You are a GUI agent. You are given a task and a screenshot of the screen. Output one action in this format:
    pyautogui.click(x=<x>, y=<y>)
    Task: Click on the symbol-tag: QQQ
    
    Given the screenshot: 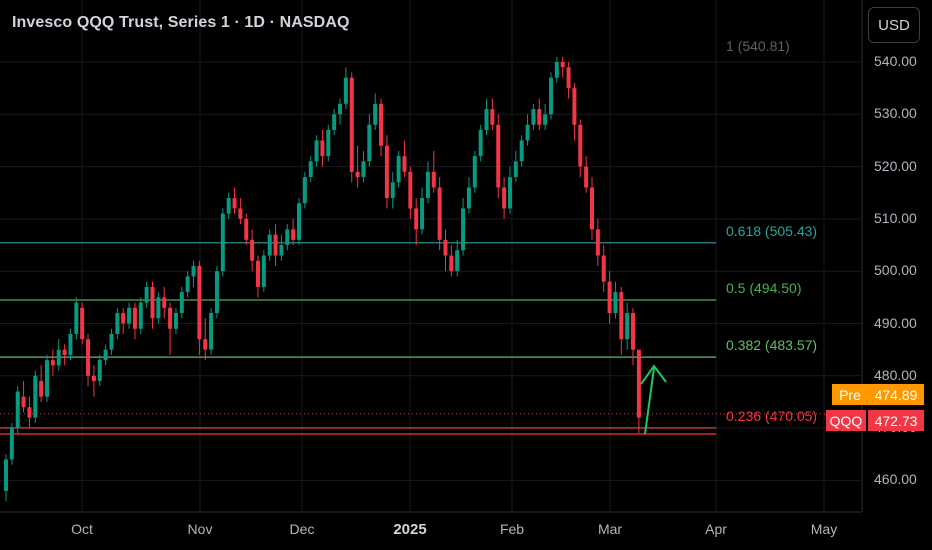 What is the action you would take?
    pyautogui.click(x=846, y=420)
    